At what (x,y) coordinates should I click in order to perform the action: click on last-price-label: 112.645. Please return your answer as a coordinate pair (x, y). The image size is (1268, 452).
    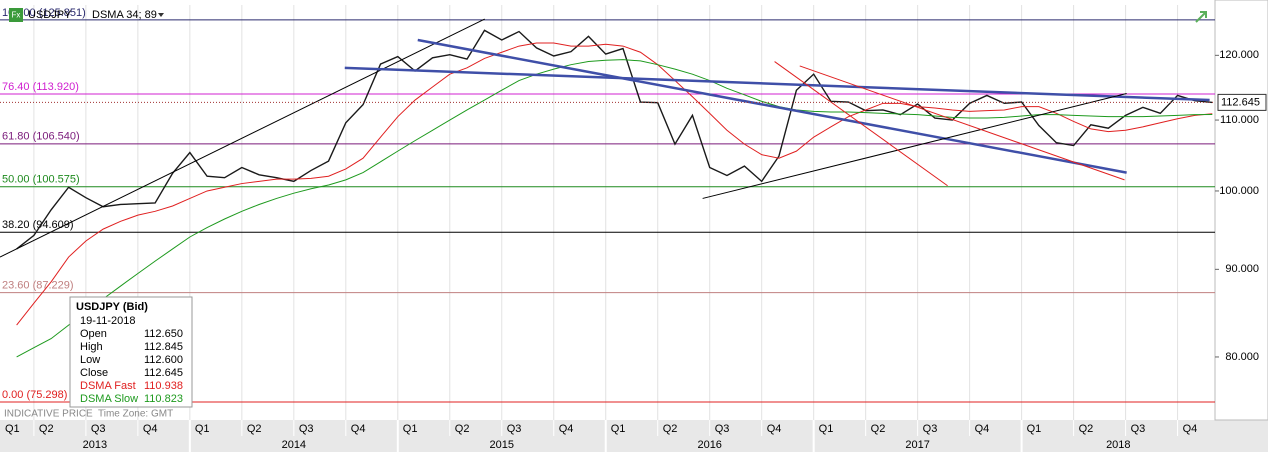
    Looking at the image, I should click on (1240, 102).